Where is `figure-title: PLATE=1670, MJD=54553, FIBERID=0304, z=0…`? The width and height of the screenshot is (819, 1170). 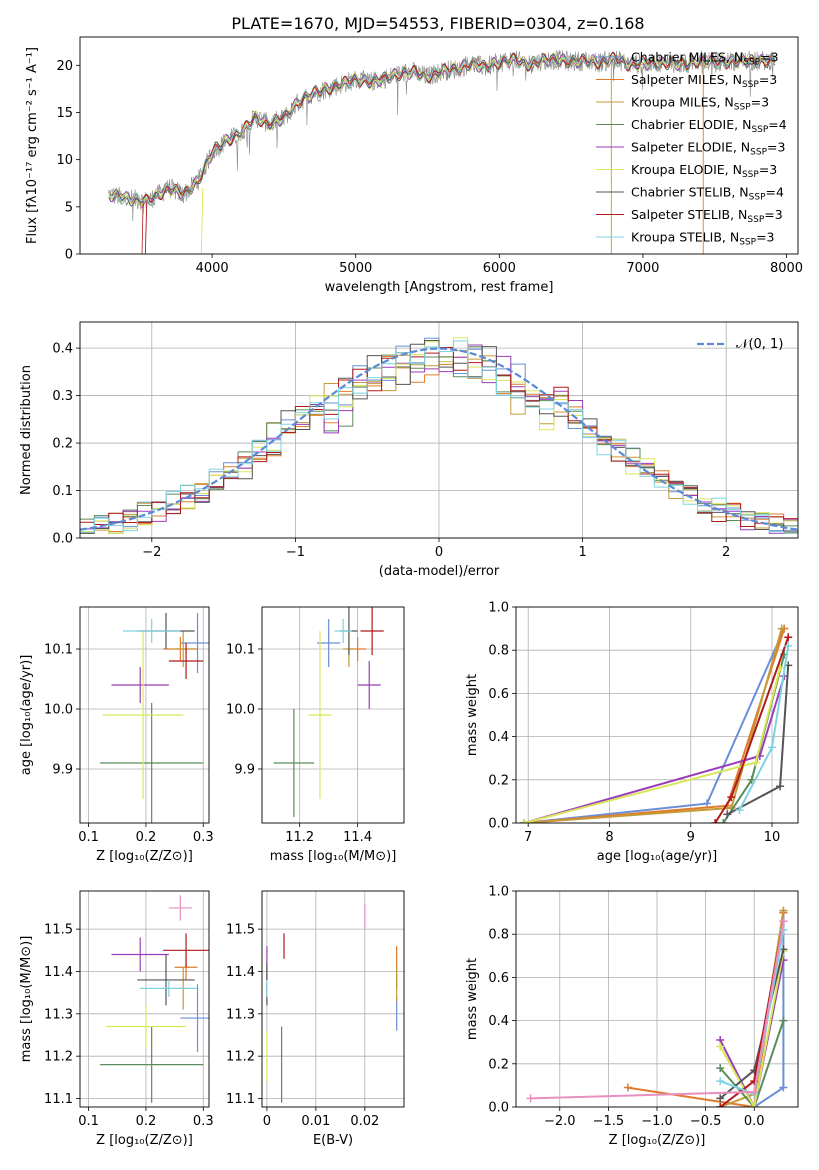
figure-title: PLATE=1670, MJD=54553, FIBERID=0304, z=0… is located at coordinates (437, 23).